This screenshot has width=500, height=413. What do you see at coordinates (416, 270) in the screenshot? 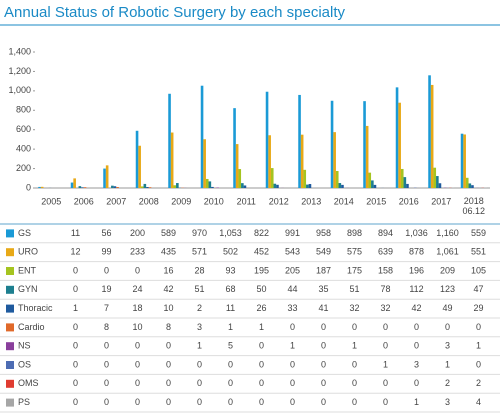
I see `table-cell: 196` at bounding box center [416, 270].